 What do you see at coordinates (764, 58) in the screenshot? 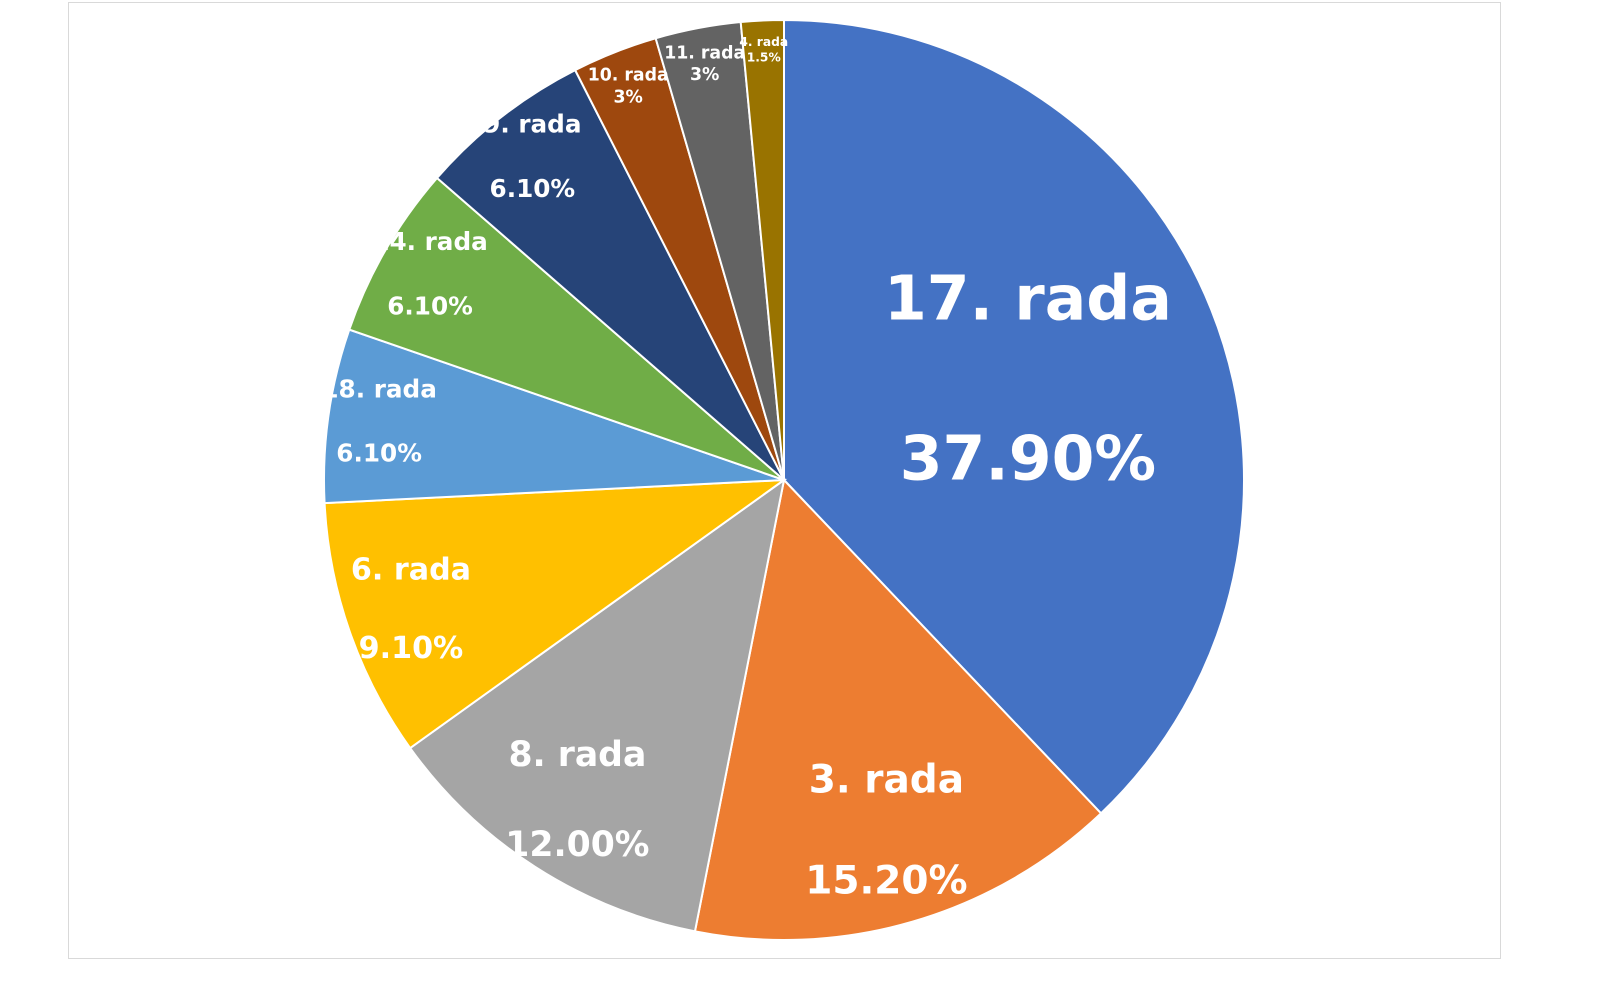
I see `slice-value-label: 1.5%` at bounding box center [764, 58].